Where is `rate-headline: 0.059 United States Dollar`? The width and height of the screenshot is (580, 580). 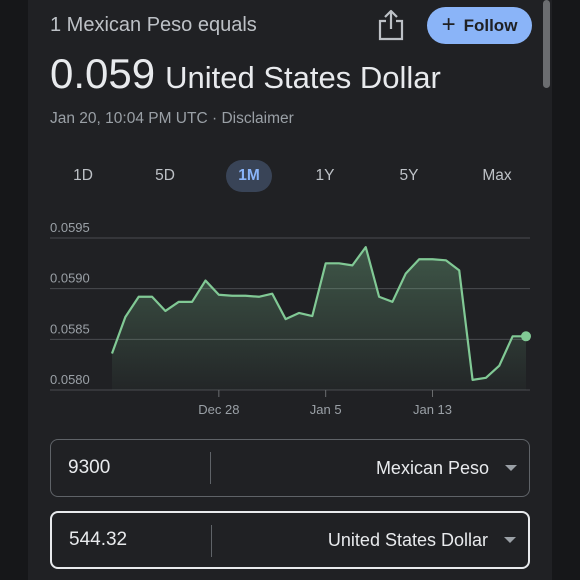 rate-headline: 0.059 United States Dollar is located at coordinates (245, 74).